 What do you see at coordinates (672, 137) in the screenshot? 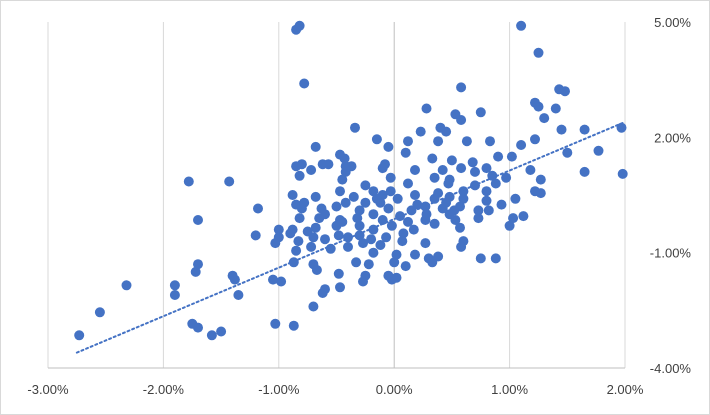
I see `y-tick-label-2: 2.00%` at bounding box center [672, 137].